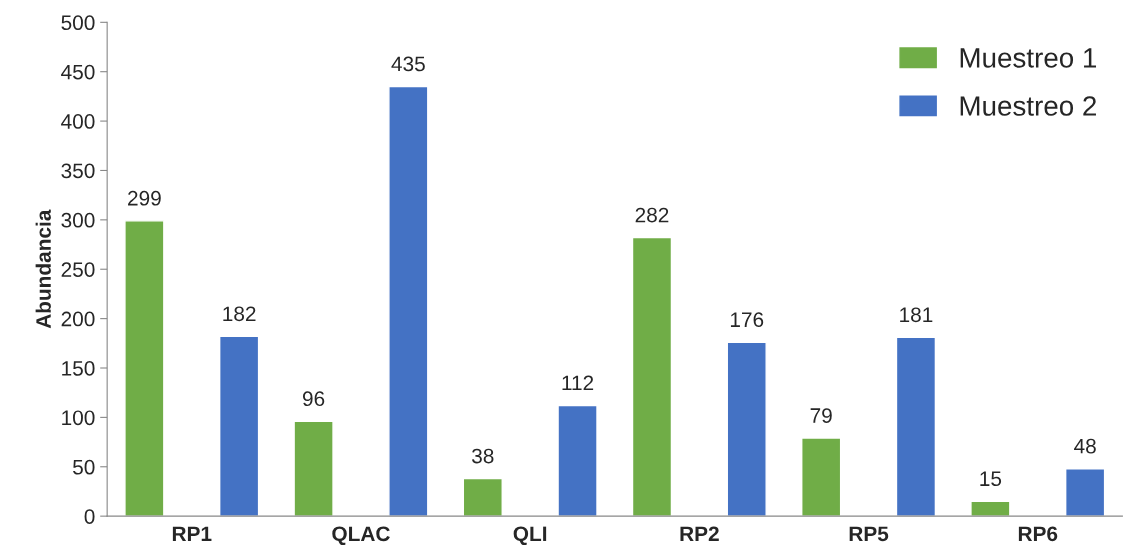 The image size is (1128, 558). Describe the element at coordinates (1038, 534) in the screenshot. I see `x-tick-label: RP6` at that location.